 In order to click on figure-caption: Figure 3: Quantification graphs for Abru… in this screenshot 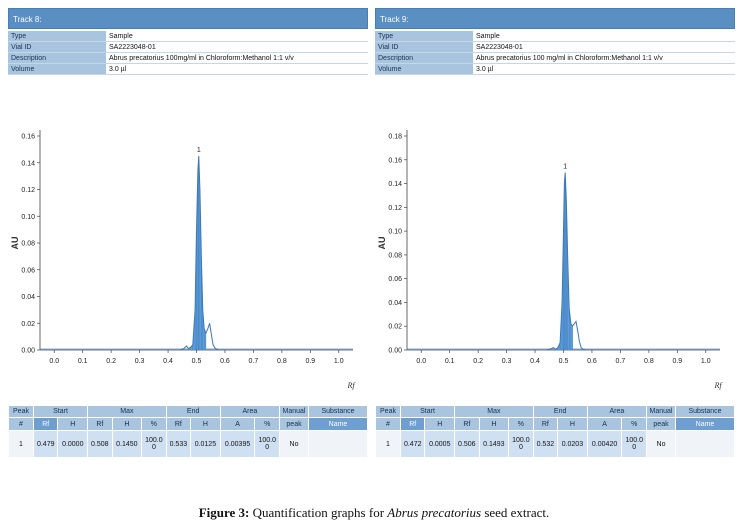, I will do `click(374, 513)`.